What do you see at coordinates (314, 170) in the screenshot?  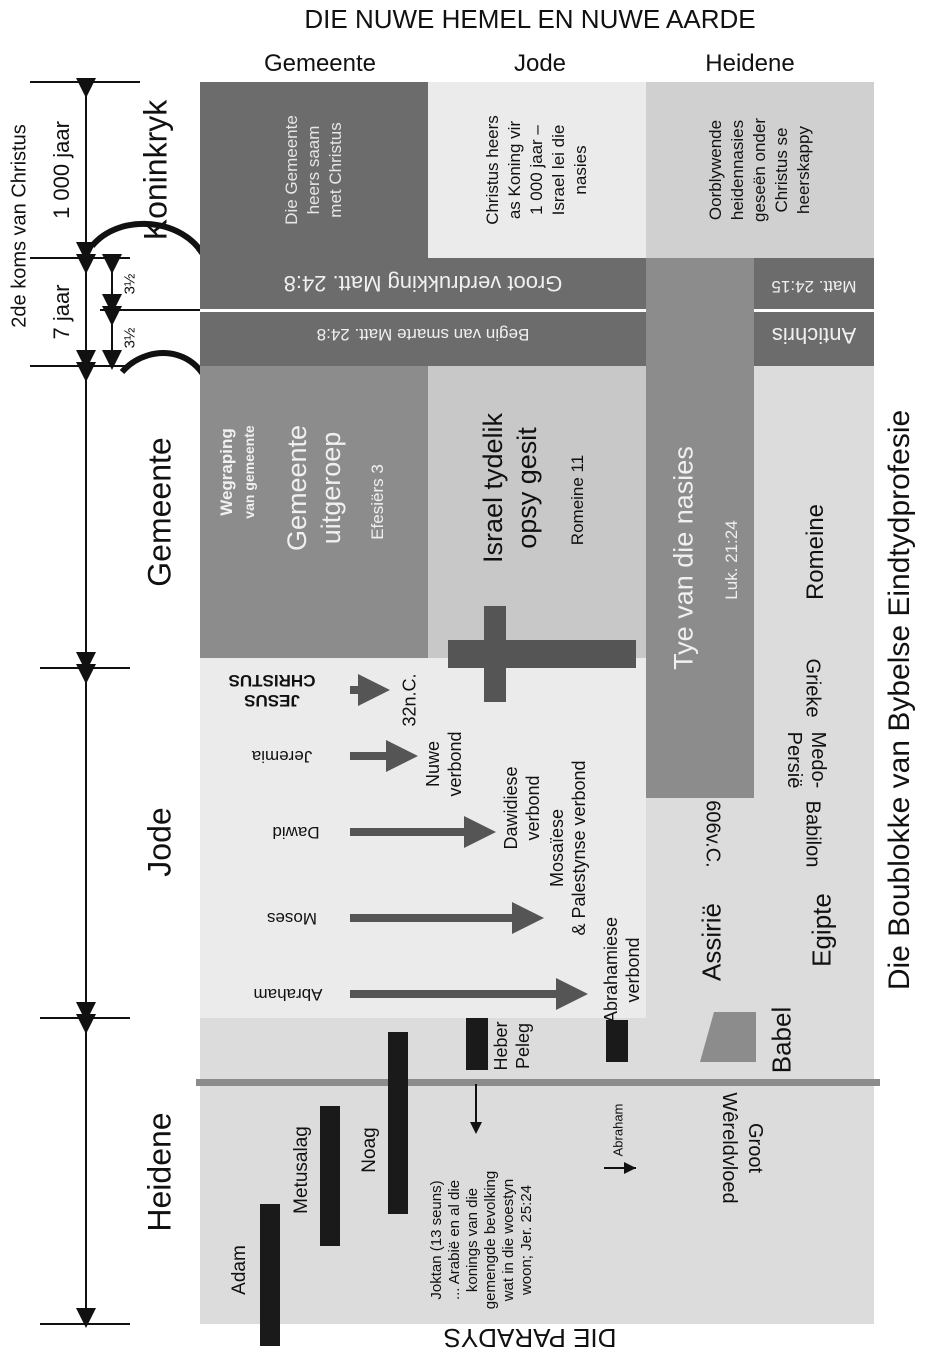 I see `block-kingdom-gemeente` at bounding box center [314, 170].